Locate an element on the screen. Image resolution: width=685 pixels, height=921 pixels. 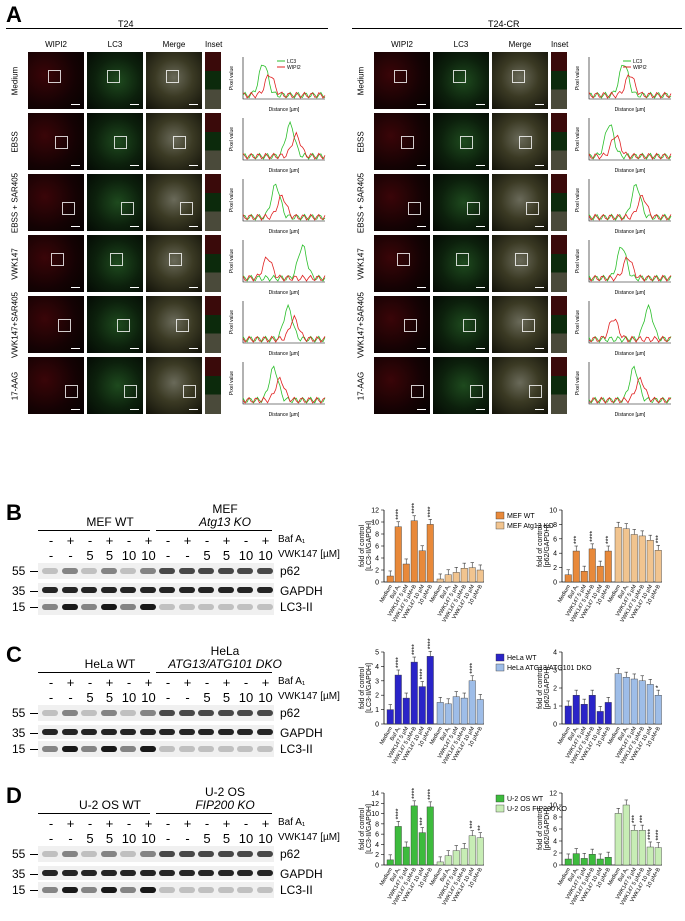
micrograph-wipi2 is located at coordinates (56, 141).